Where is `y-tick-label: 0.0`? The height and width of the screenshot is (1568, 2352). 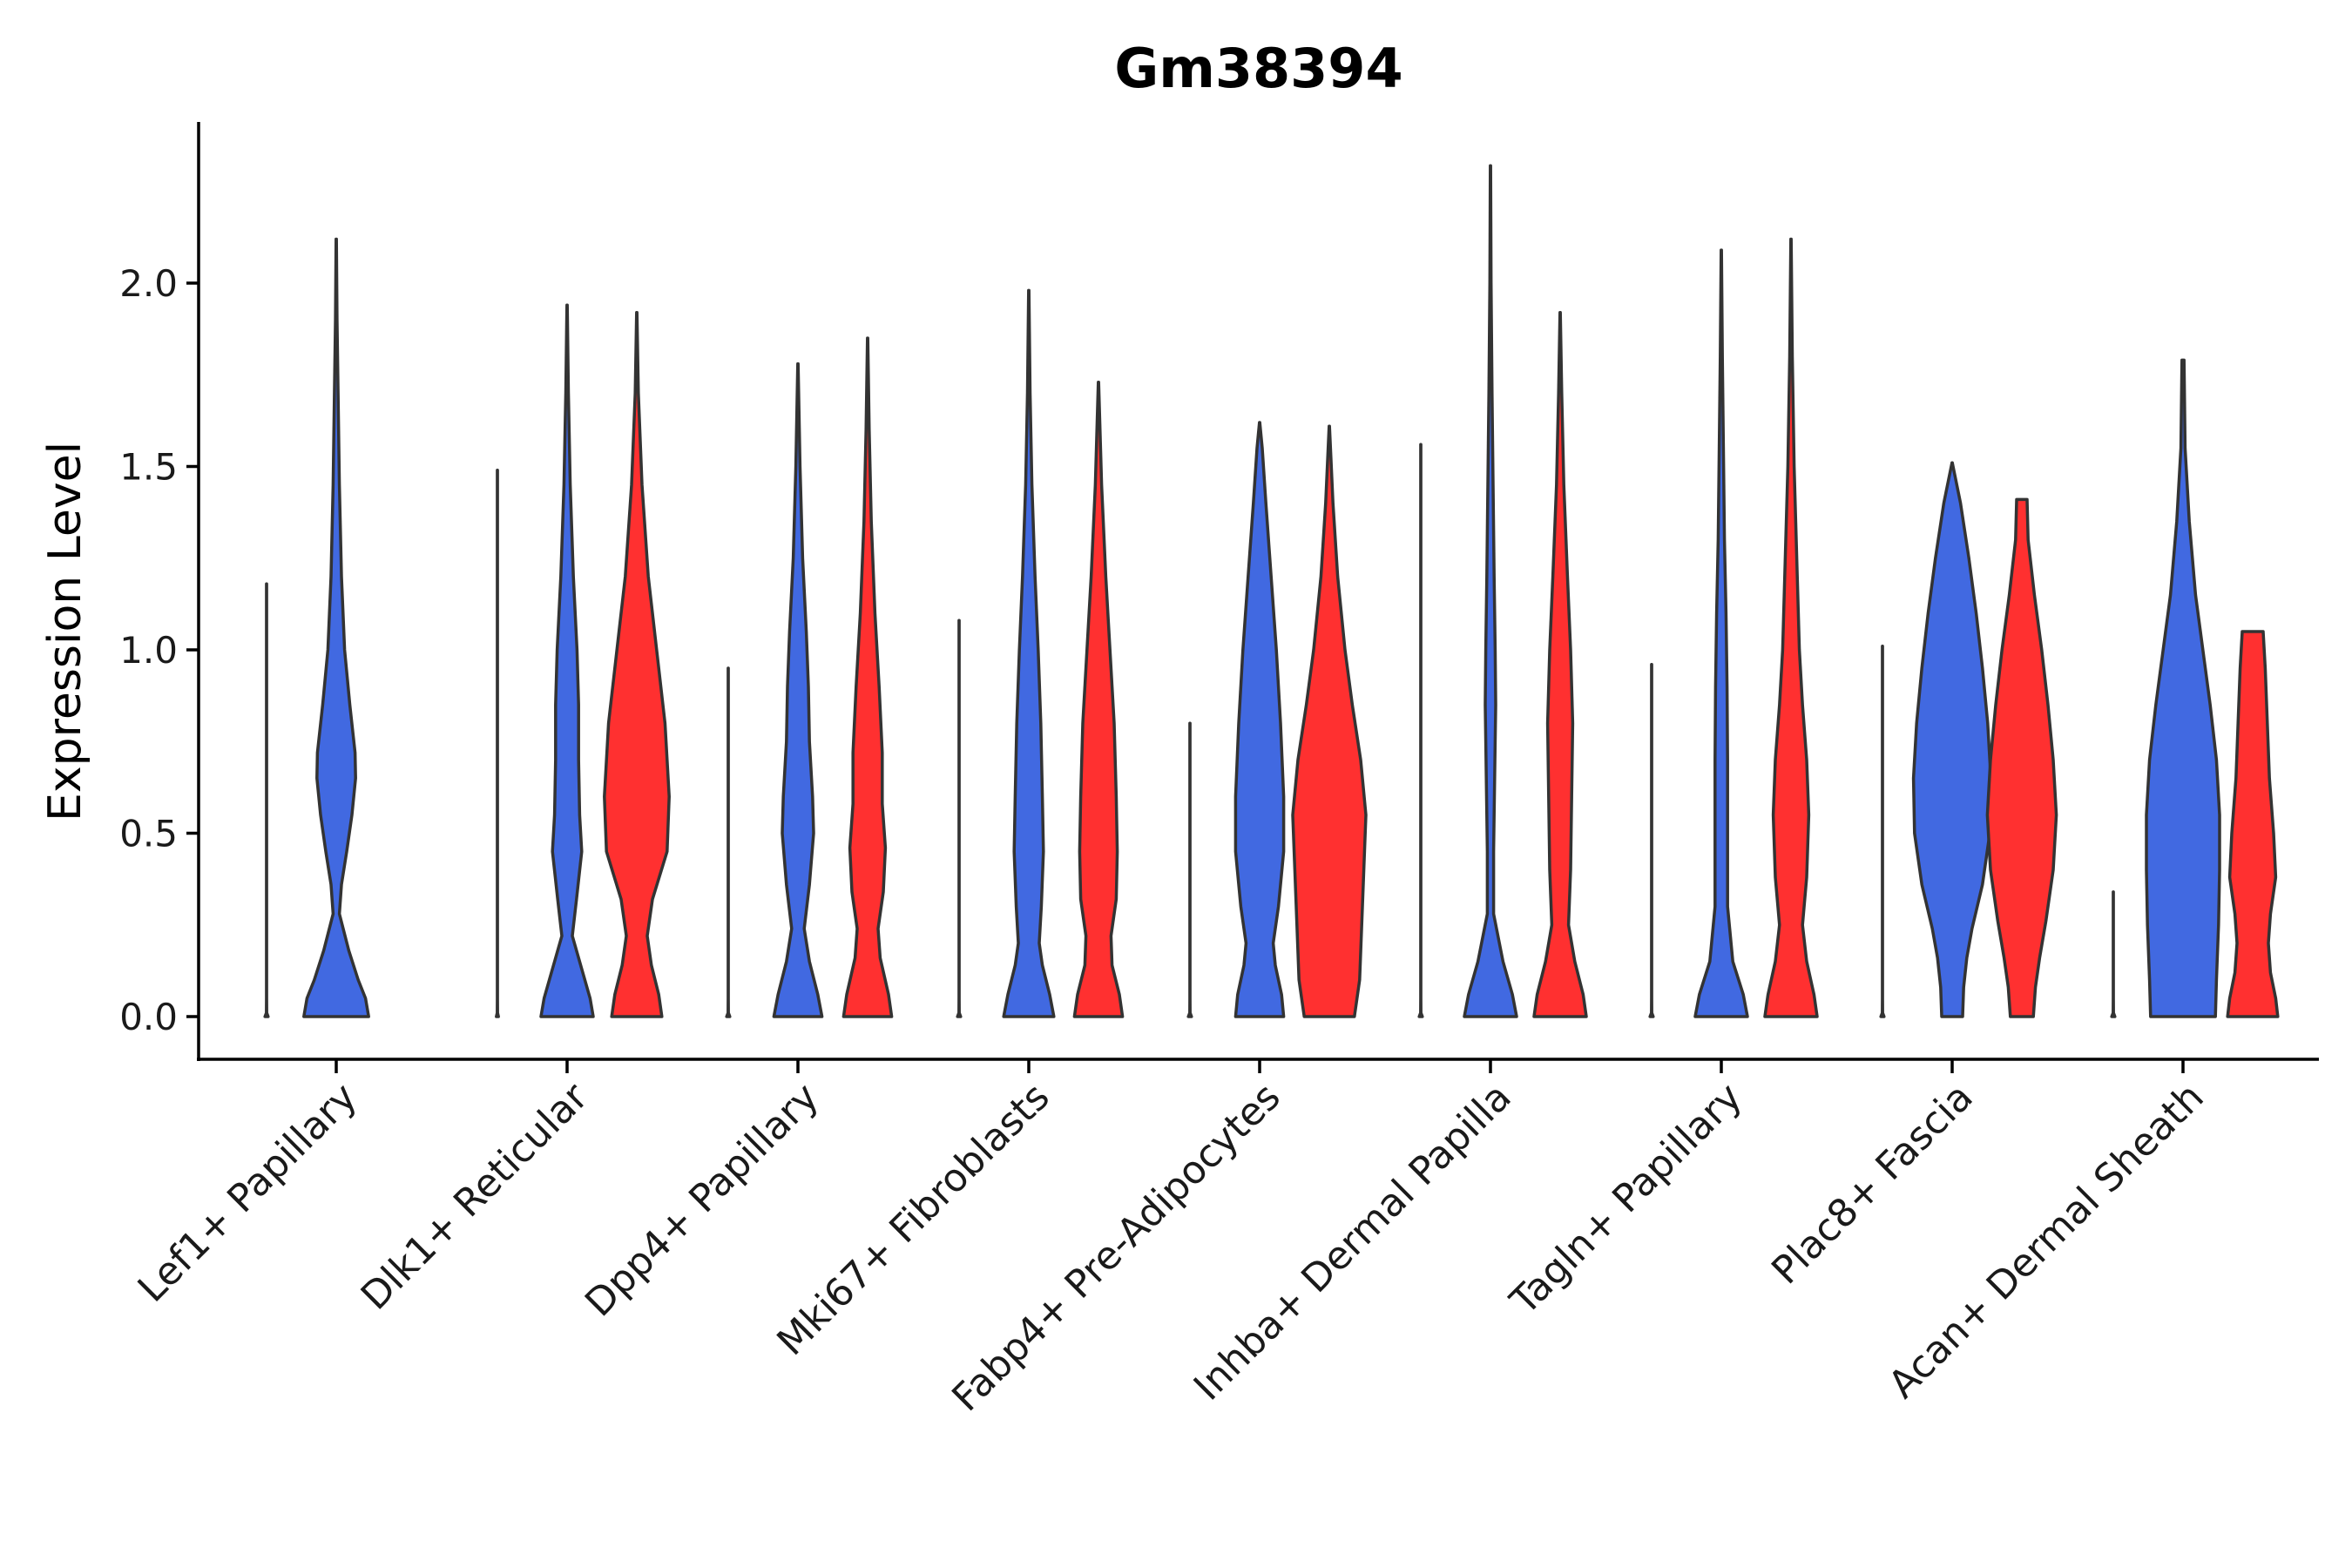 y-tick-label: 0.0 is located at coordinates (148, 1017).